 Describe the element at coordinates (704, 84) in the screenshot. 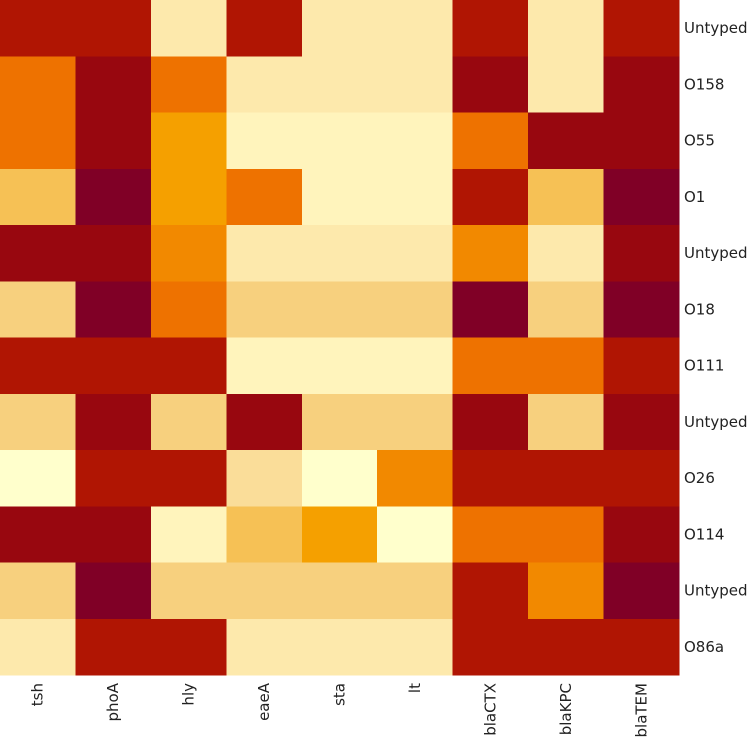

I see `row-label: O158` at that location.